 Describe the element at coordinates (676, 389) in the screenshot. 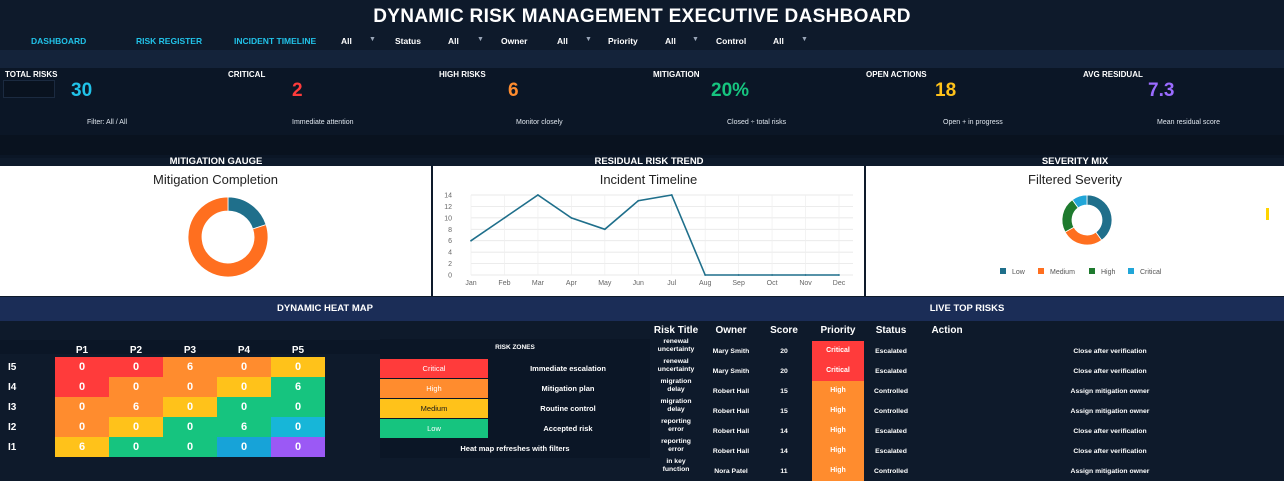

I see `risk-title-line2: delay` at that location.